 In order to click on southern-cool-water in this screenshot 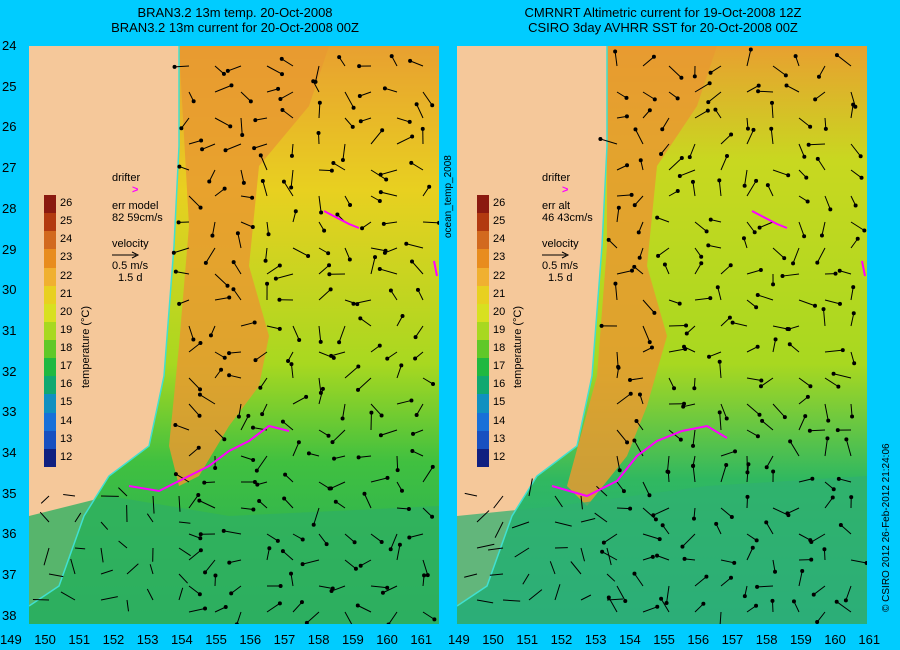, I will do `click(662, 550)`.